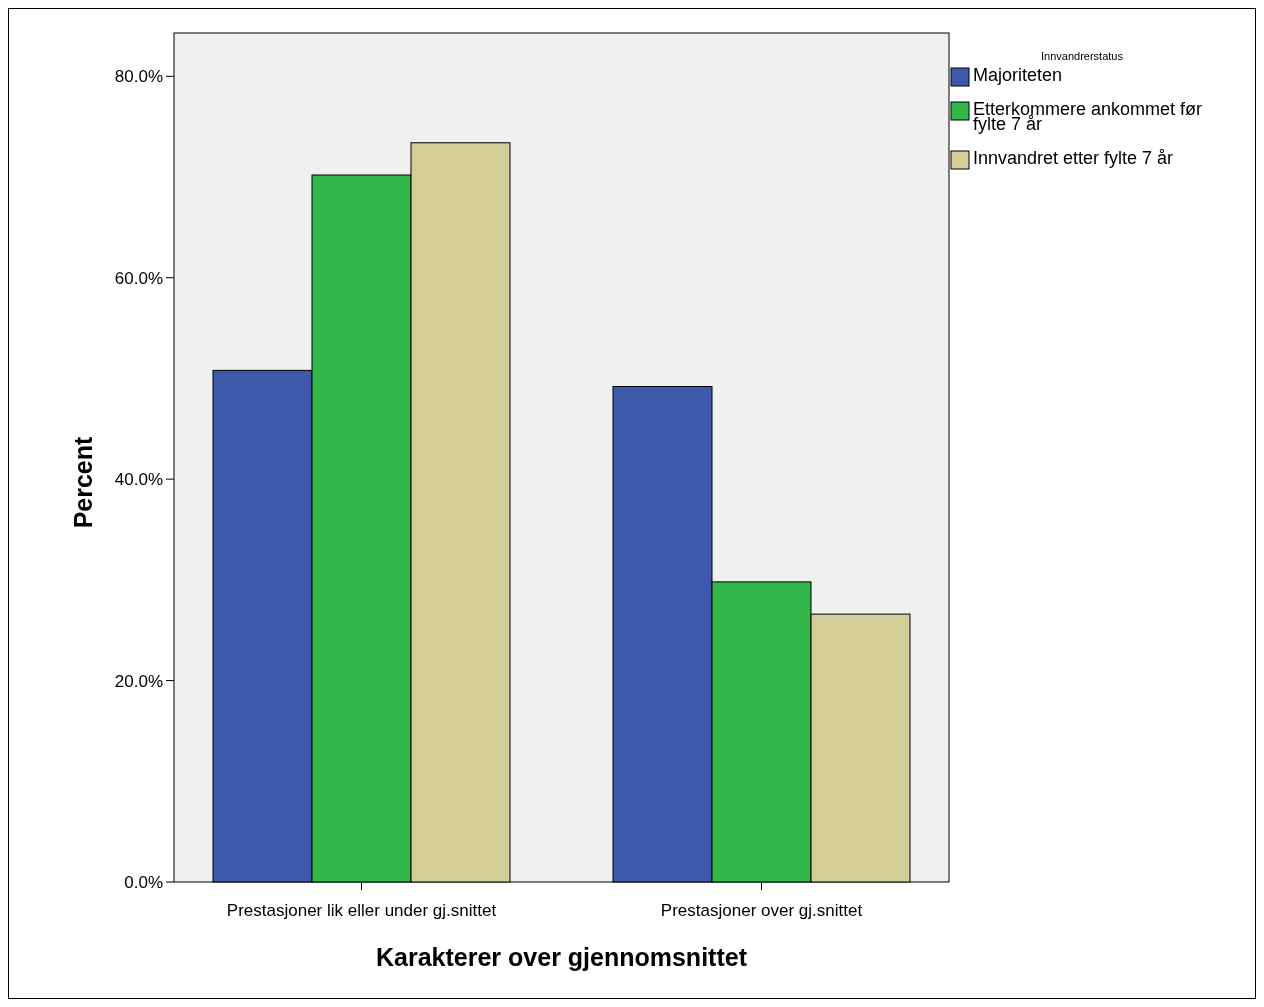  I want to click on y-tick-label: 80.0%, so click(138, 77).